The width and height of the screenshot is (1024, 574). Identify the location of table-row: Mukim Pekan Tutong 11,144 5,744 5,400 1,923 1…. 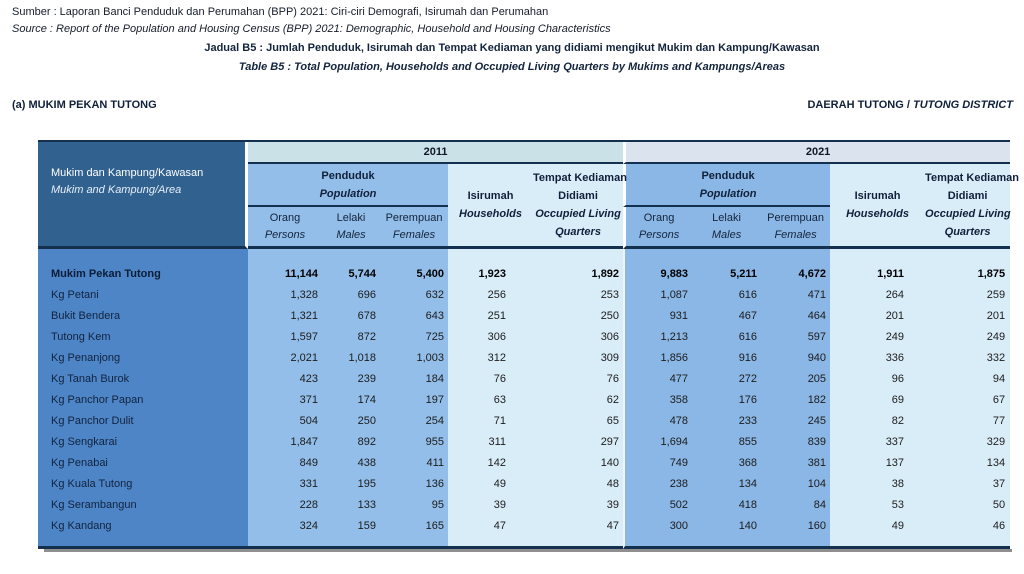
(524, 273).